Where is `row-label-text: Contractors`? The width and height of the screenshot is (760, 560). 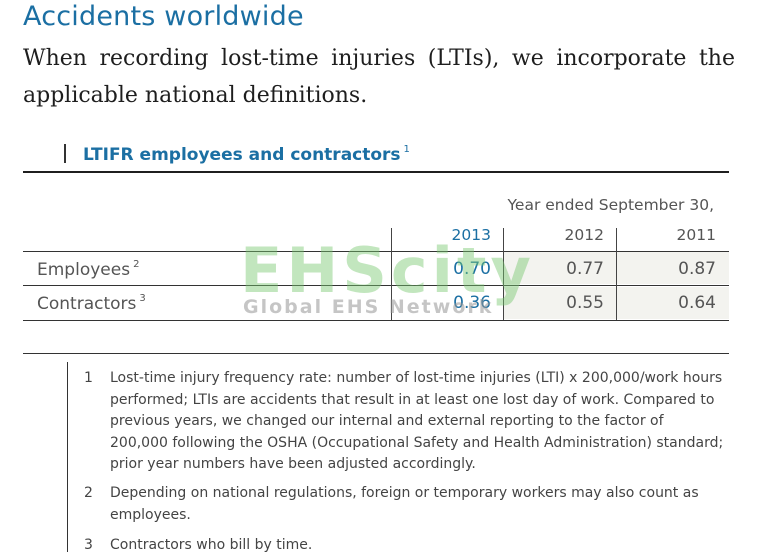
row-label-text: Contractors is located at coordinates (87, 304).